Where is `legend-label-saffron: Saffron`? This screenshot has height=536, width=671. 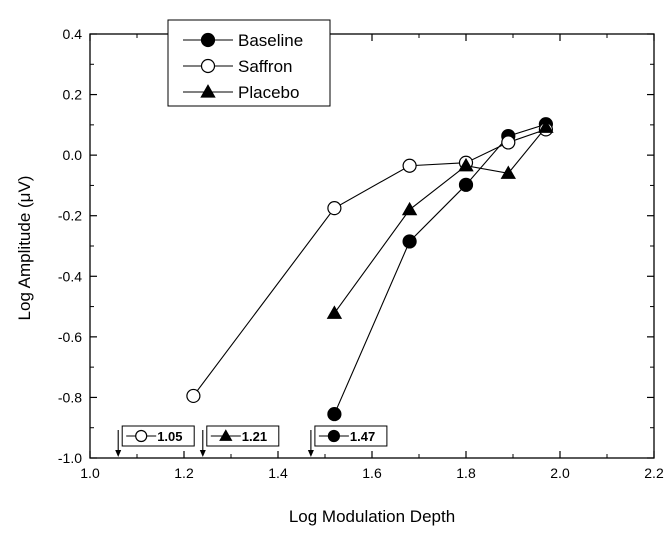
legend-label-saffron: Saffron is located at coordinates (265, 66).